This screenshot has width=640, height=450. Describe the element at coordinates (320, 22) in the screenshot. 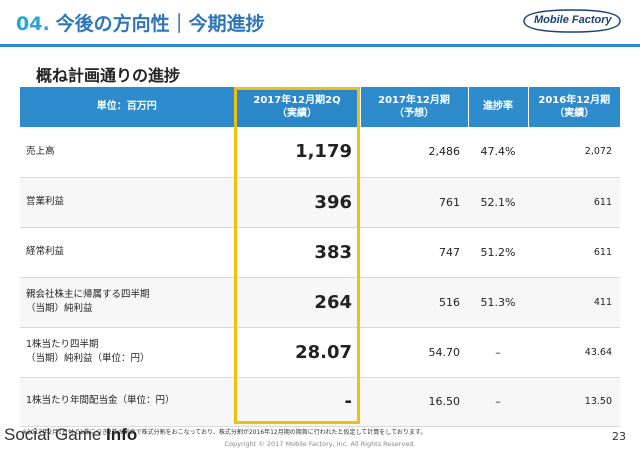

I see `slide-header: 04. 今後の方向性｜今期進捗 Mobile Factory` at that location.